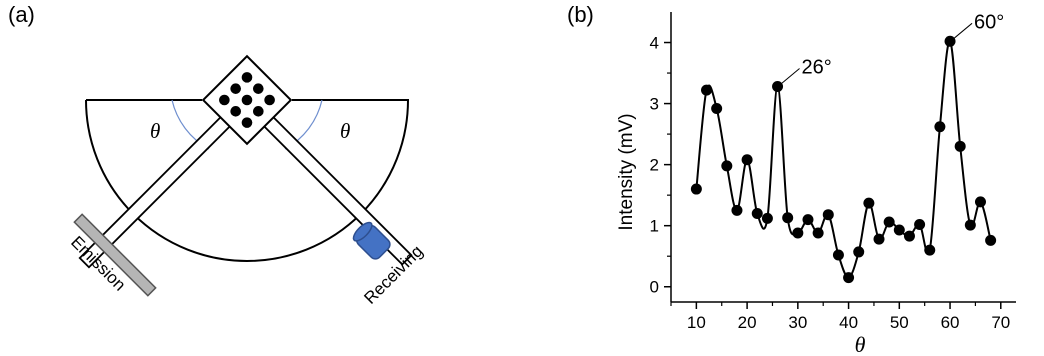  Describe the element at coordinates (654, 165) in the screenshot. I see `y-tick-label: 2` at that location.